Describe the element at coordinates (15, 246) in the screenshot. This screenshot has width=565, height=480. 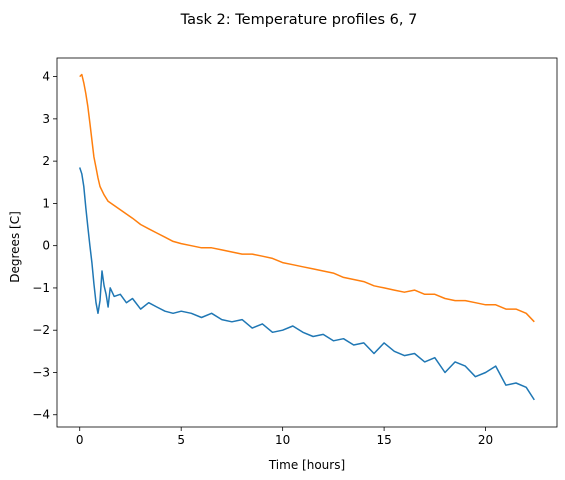
I see `y-axis-label: Degrees [C]` at that location.